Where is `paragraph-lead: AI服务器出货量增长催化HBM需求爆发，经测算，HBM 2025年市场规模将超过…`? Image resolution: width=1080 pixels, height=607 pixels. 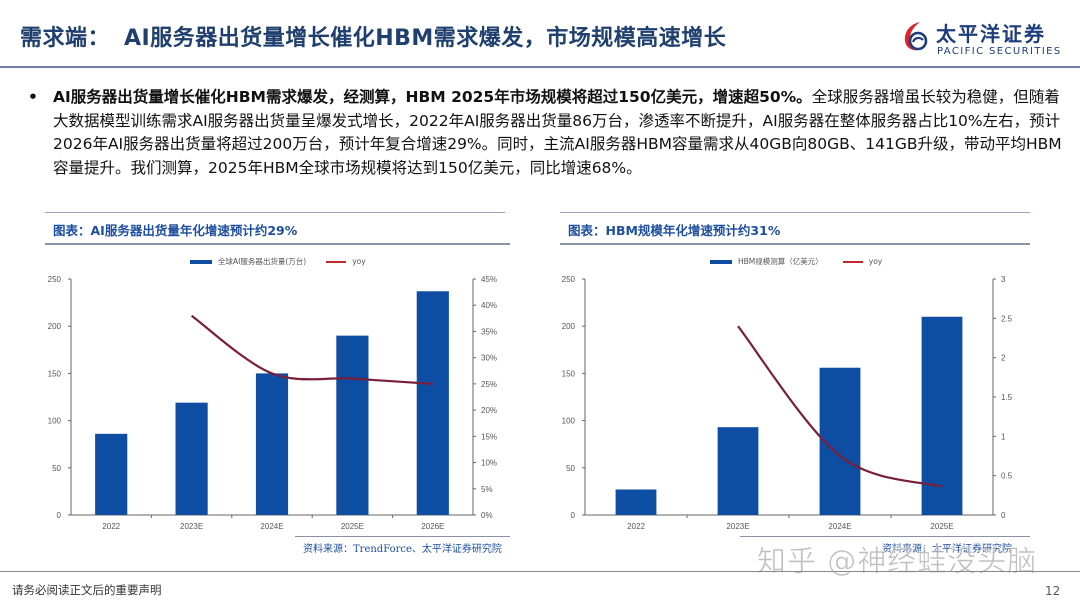 paragraph-lead: AI服务器出货量增长催化HBM需求爆发，经测算，HBM 2025年市场规模将超过… is located at coordinates (432, 97).